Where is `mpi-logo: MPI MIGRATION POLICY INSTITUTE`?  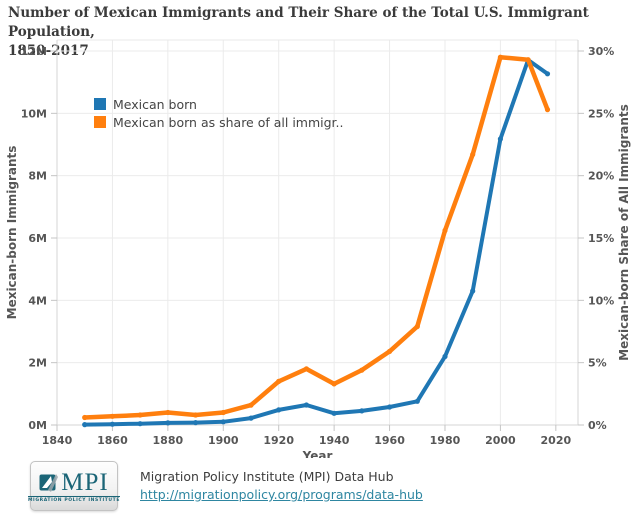
mpi-logo: MPI MIGRATION POLICY INSTITUTE is located at coordinates (74, 486).